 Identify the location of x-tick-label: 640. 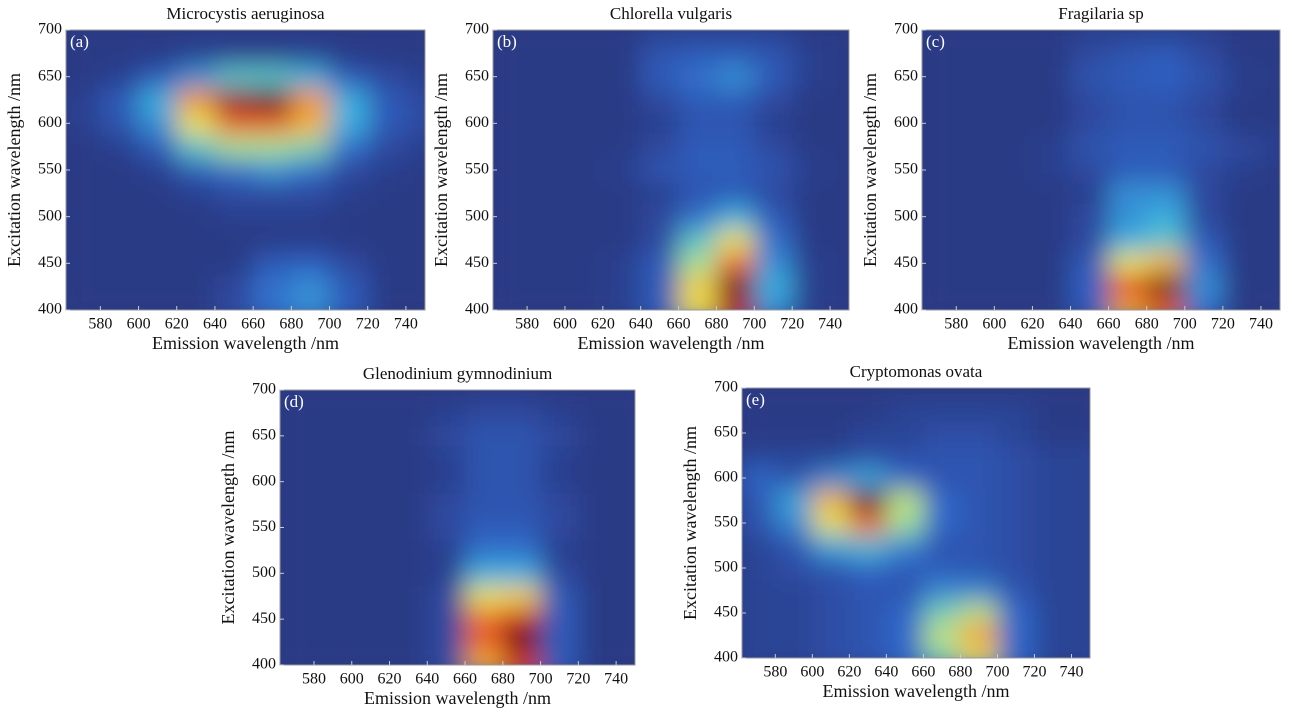
(1071, 324).